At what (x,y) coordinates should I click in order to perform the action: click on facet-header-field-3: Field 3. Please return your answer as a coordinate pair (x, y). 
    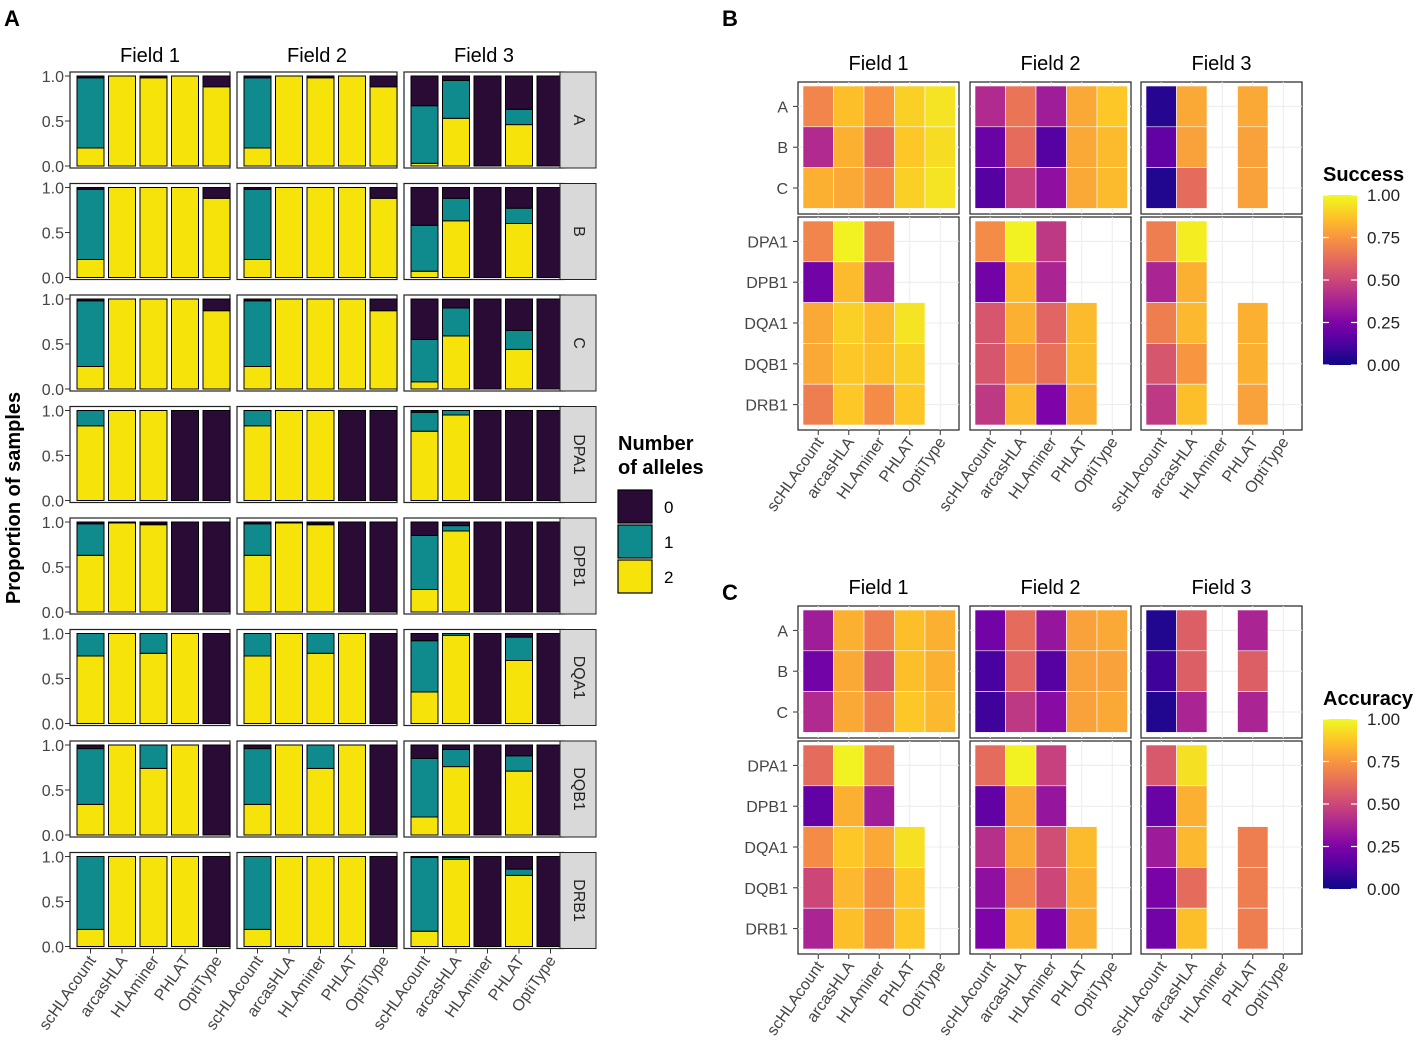
    Looking at the image, I should click on (484, 56).